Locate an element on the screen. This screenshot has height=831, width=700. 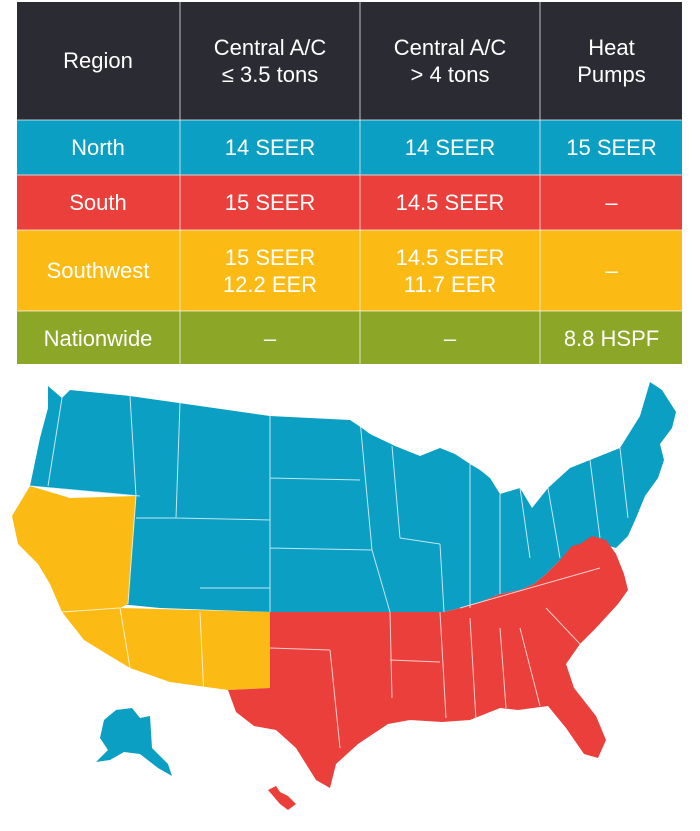
cell-small-ac: – is located at coordinates (270, 337).